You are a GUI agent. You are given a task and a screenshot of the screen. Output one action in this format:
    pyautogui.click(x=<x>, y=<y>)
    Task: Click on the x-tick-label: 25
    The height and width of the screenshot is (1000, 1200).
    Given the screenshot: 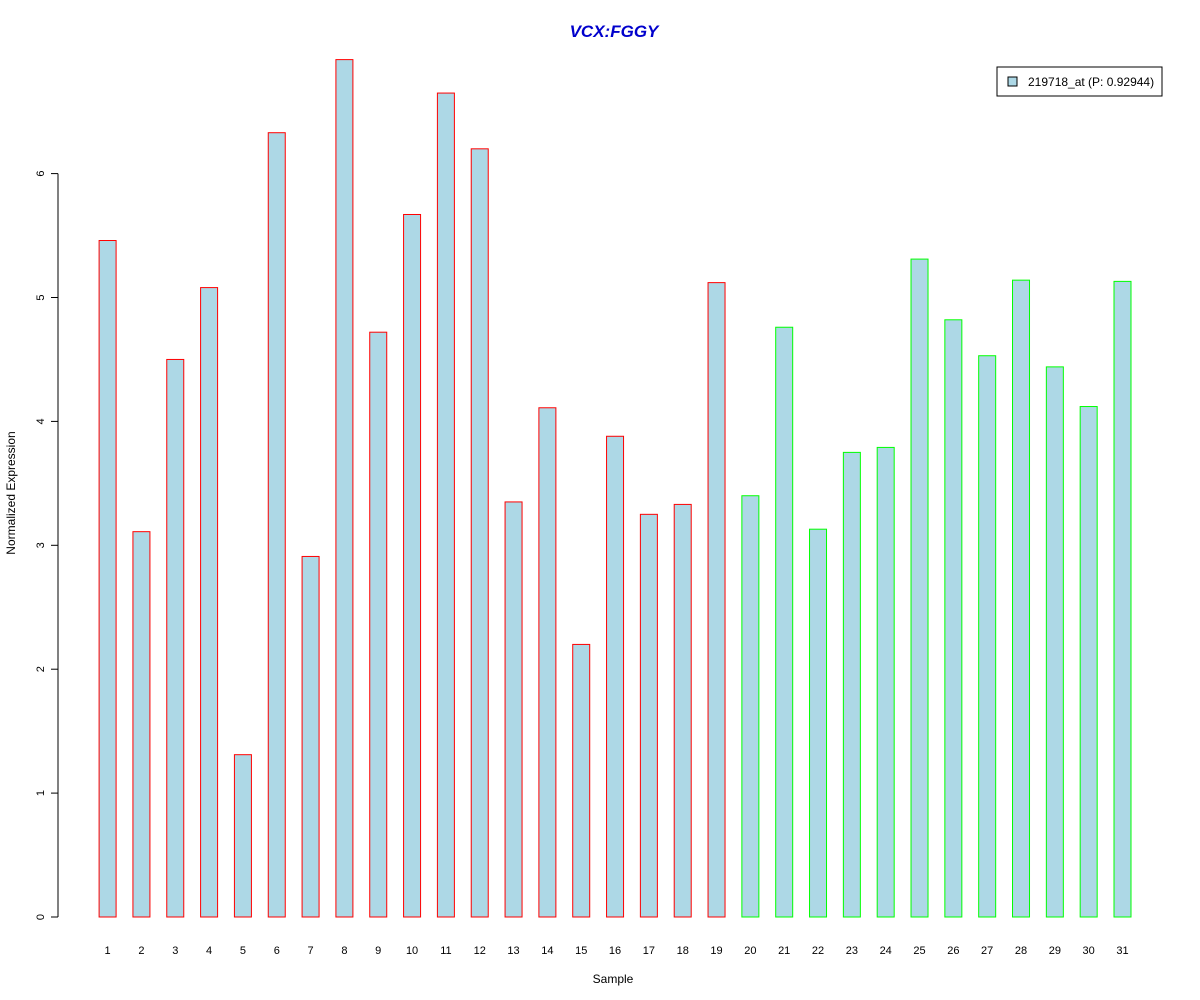 What is the action you would take?
    pyautogui.click(x=919, y=951)
    